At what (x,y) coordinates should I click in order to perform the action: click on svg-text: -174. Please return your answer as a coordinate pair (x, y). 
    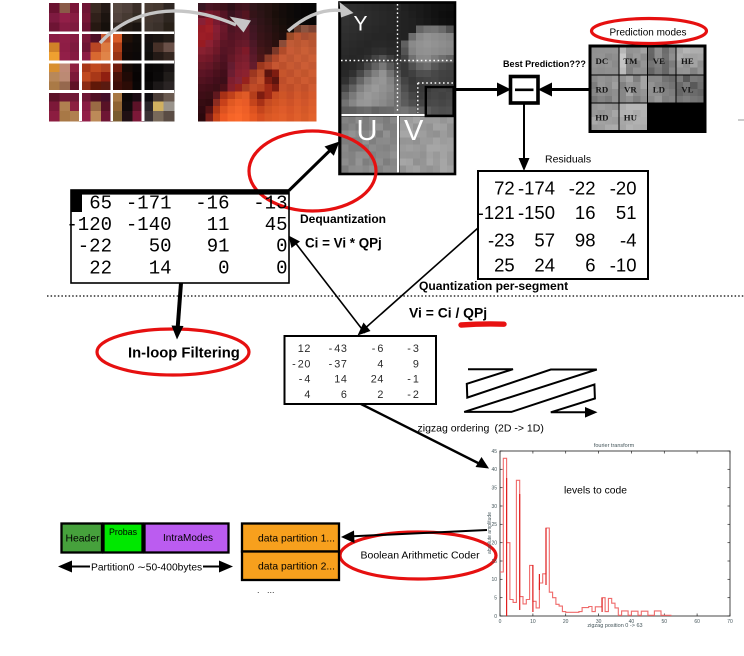
    Looking at the image, I should click on (536, 188).